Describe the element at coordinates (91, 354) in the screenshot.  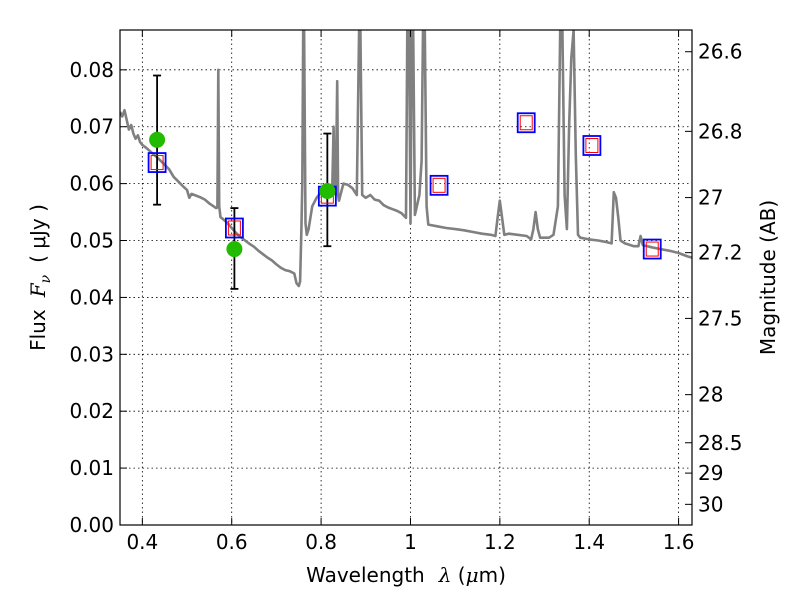
I see `y-tick-label: 0.03` at that location.